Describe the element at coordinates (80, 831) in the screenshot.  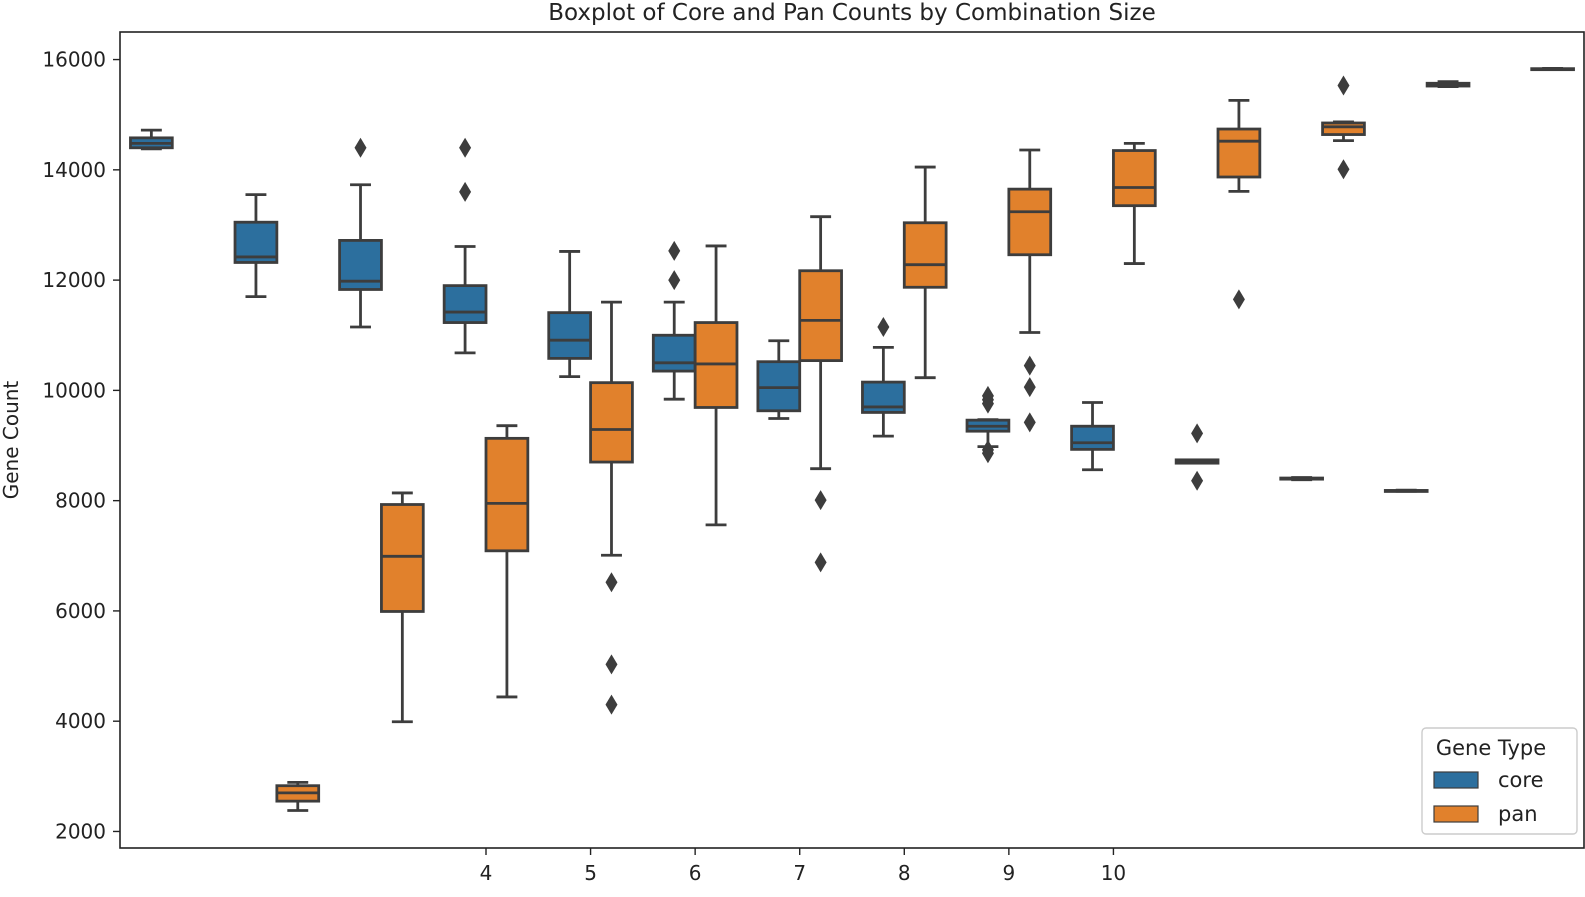
I see `y-tick-label: 2000` at that location.